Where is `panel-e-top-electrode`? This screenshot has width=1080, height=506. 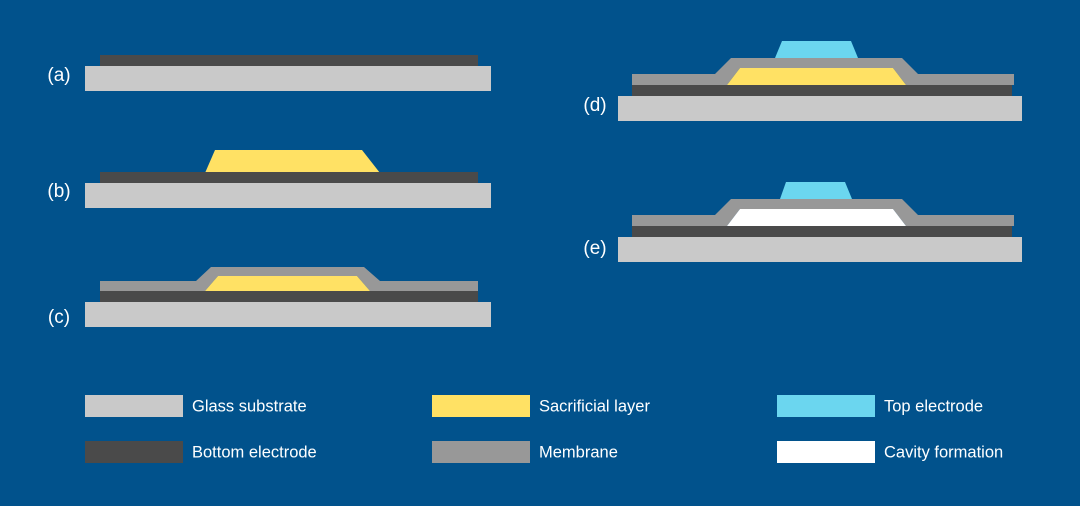 panel-e-top-electrode is located at coordinates (816, 190).